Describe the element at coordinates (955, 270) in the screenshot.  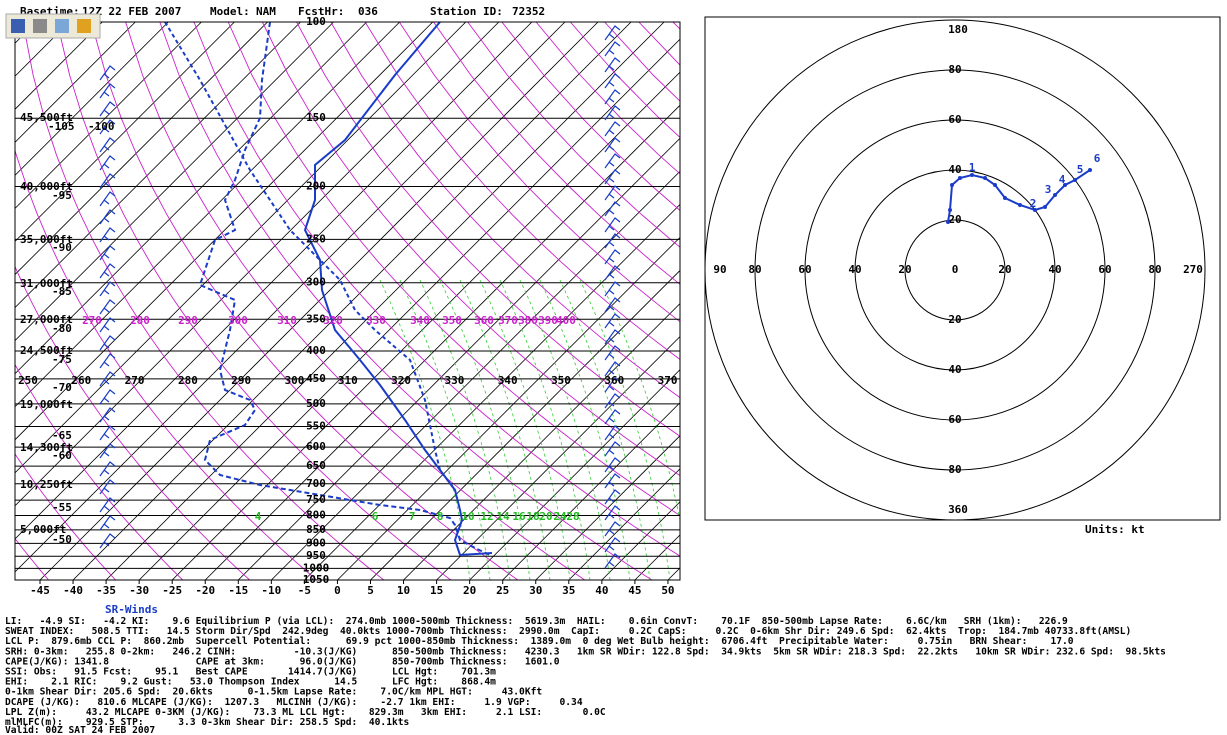
I see `hodo-ring` at that location.